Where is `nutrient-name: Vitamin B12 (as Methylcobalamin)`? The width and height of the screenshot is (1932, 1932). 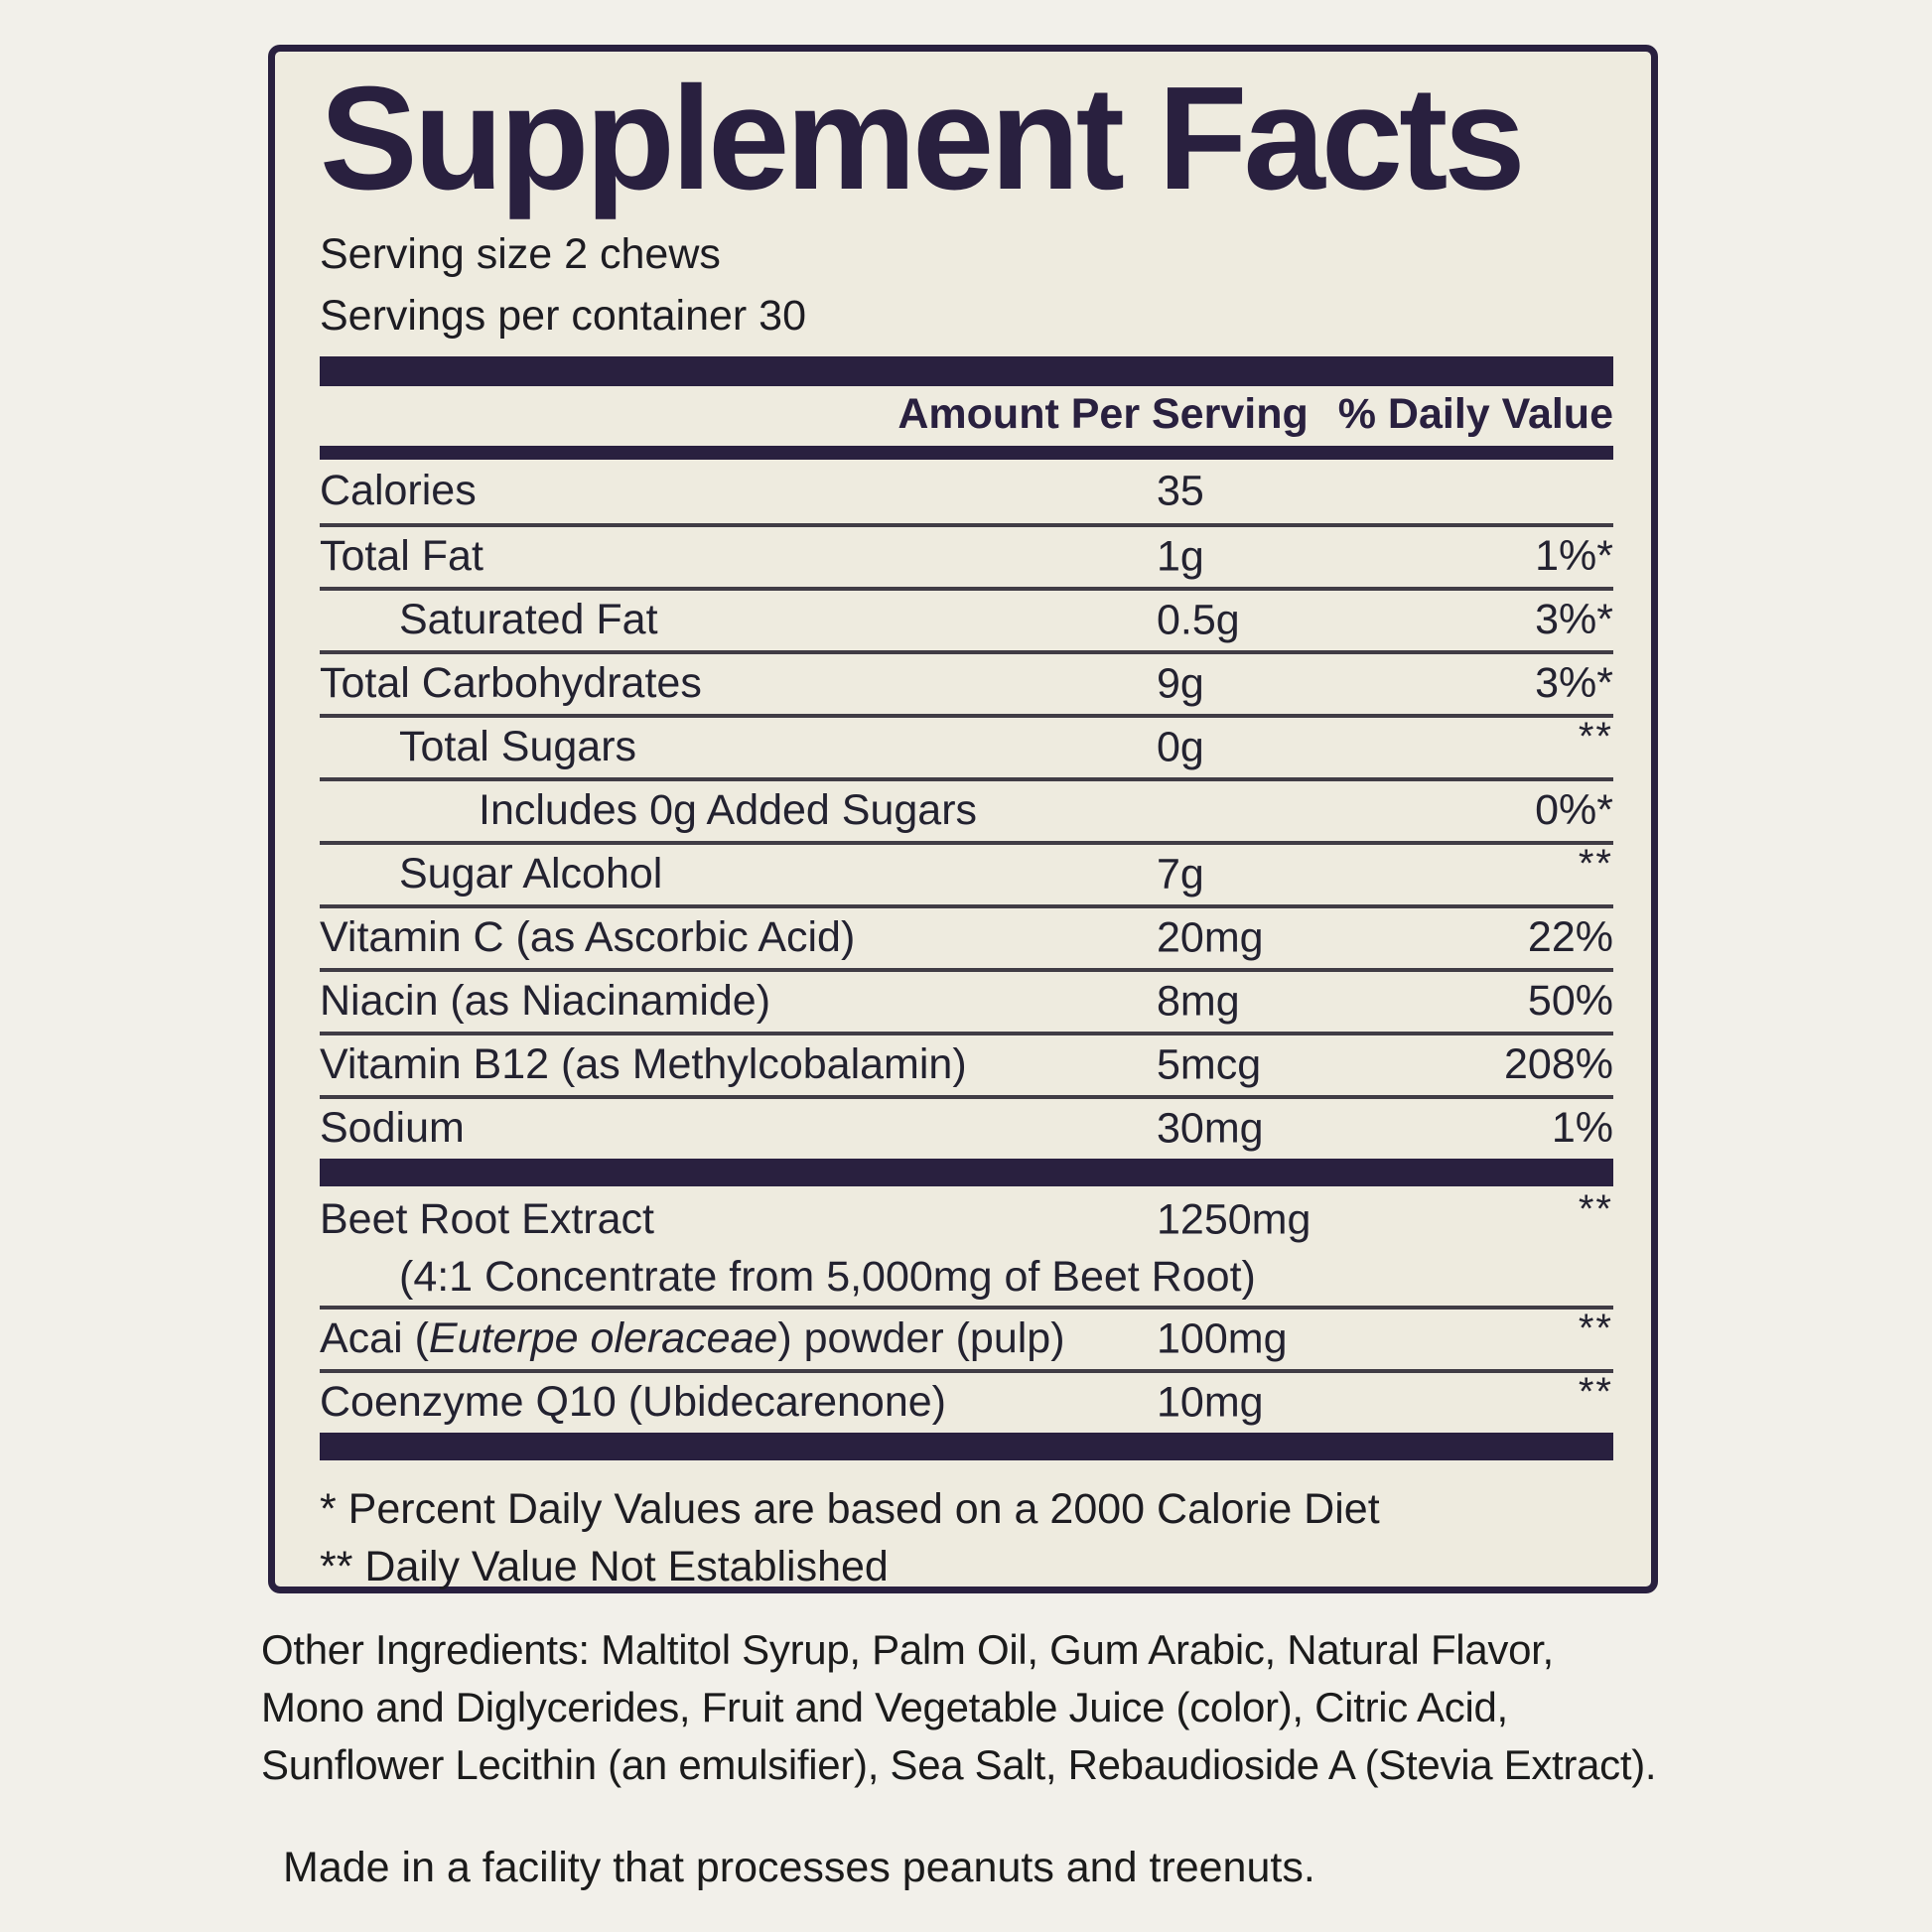 nutrient-name: Vitamin B12 (as Methylcobalamin) is located at coordinates (912, 1064).